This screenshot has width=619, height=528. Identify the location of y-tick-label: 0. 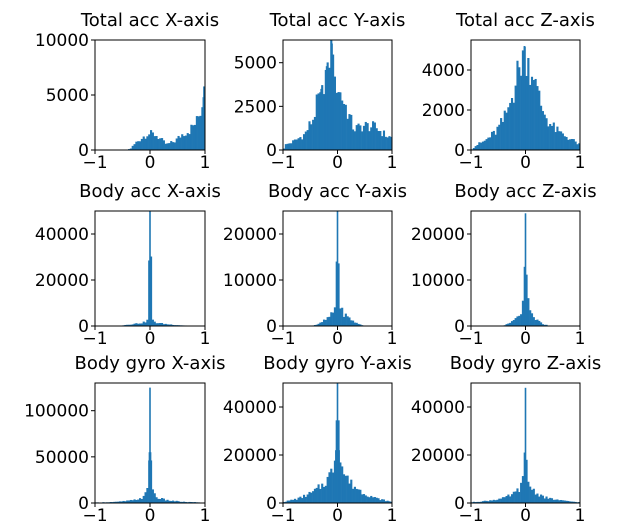
(459, 504).